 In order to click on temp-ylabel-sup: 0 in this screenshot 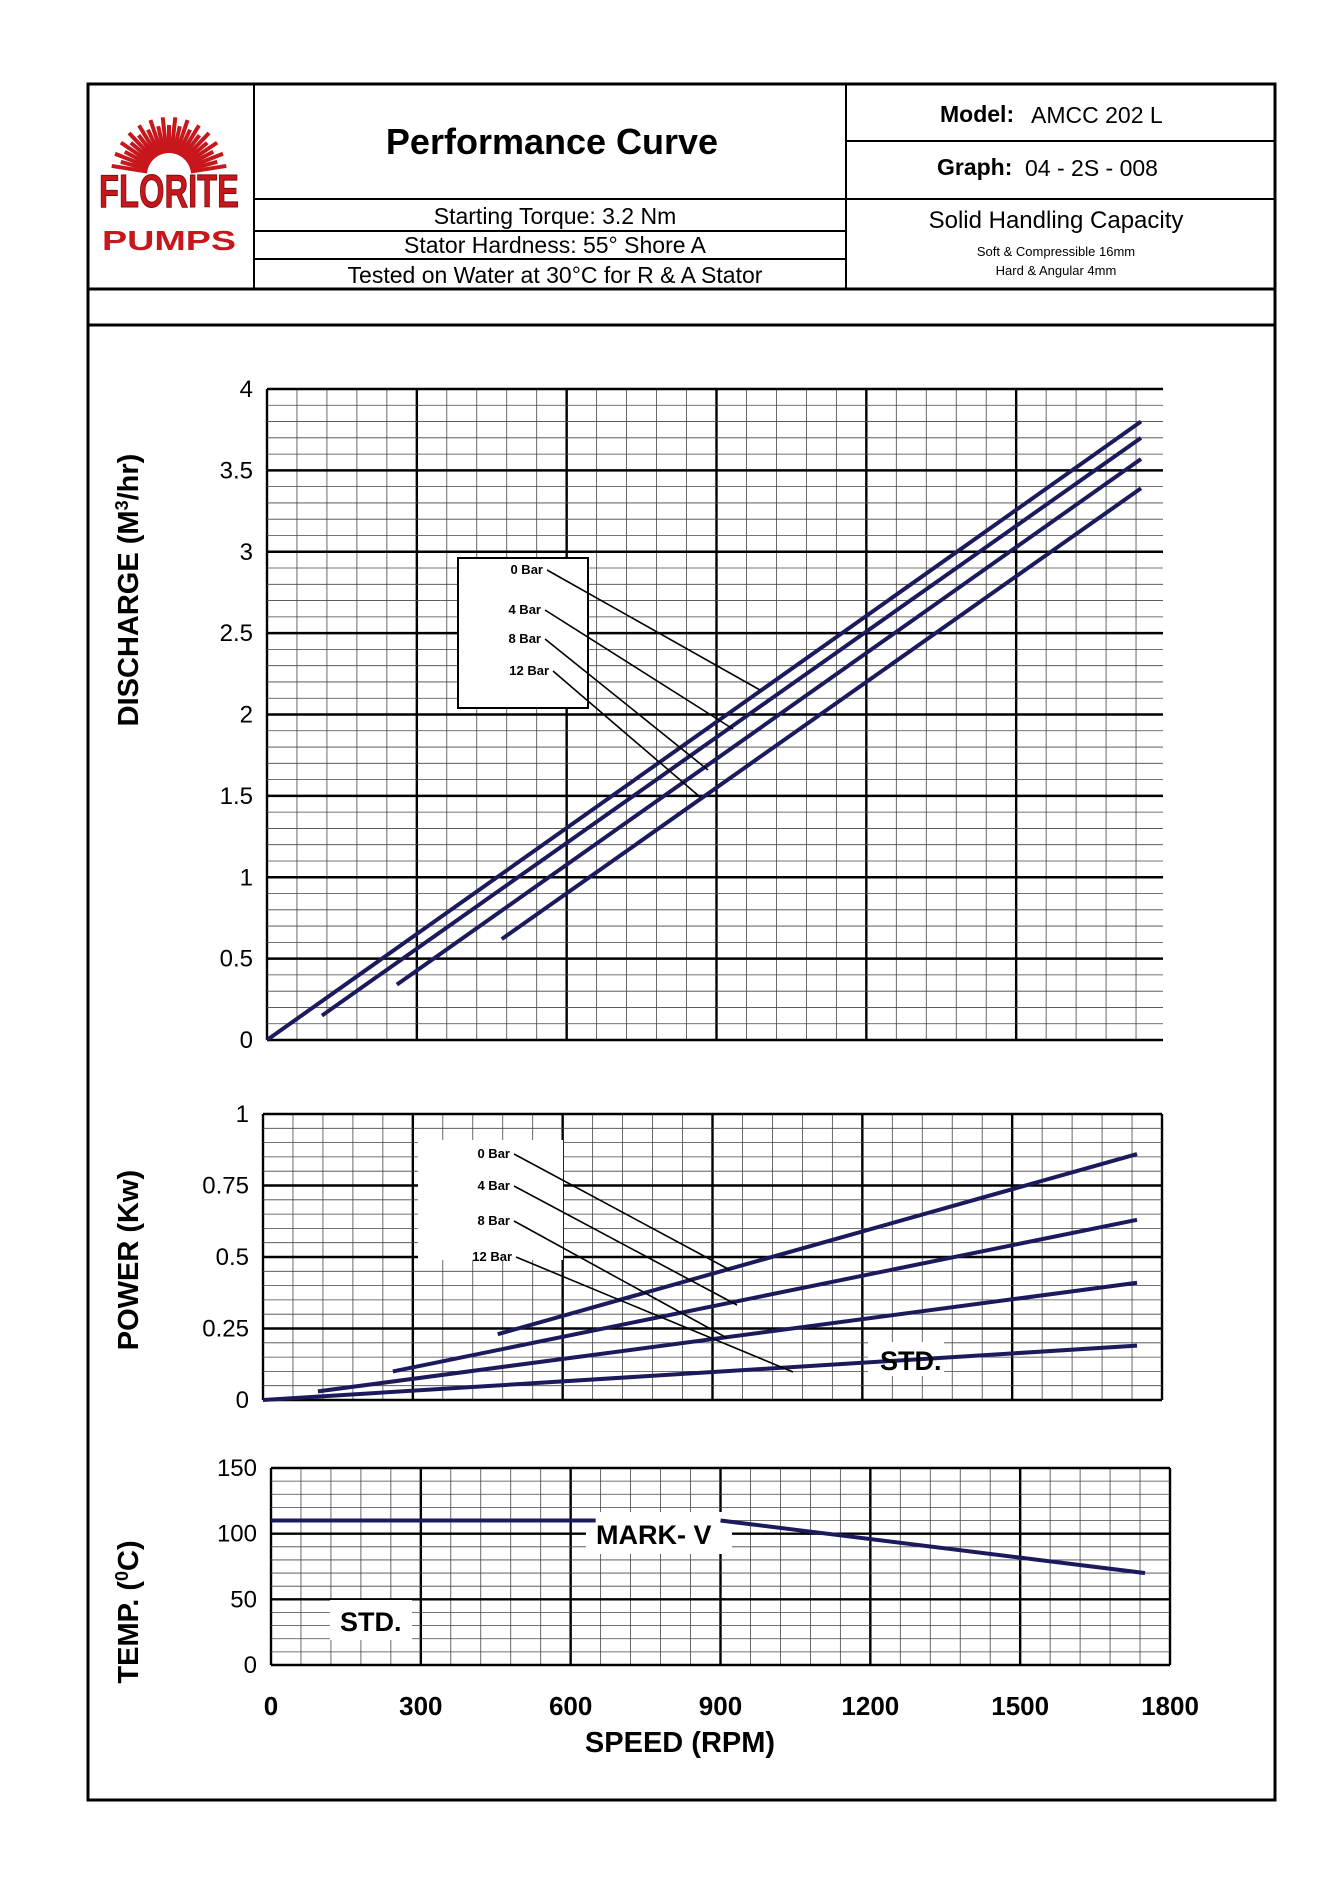, I will do `click(122, 1576)`.